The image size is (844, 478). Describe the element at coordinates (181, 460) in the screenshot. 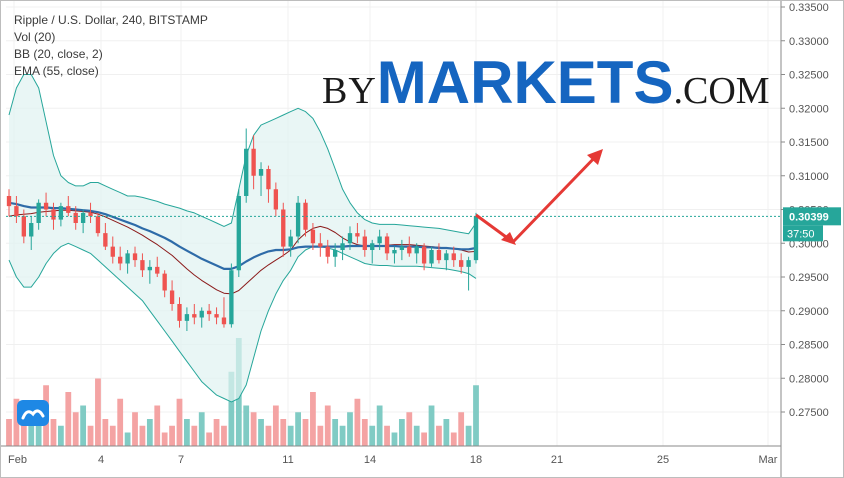

I see `time-tick-label: 7` at that location.